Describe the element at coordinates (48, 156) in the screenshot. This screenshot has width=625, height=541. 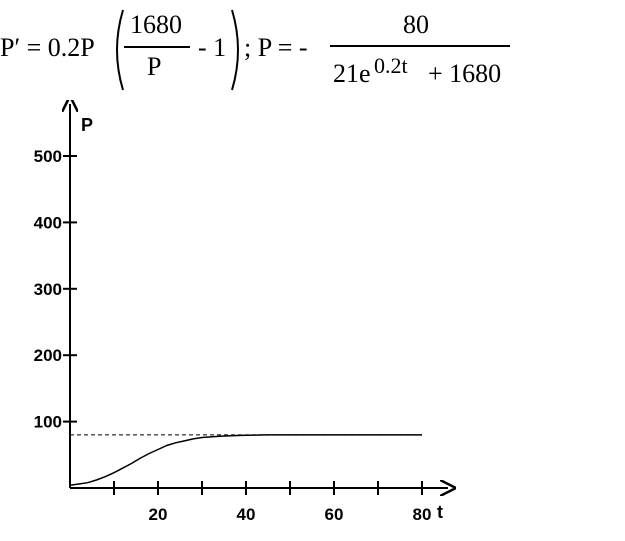
I see `y-tick-label: 500` at that location.